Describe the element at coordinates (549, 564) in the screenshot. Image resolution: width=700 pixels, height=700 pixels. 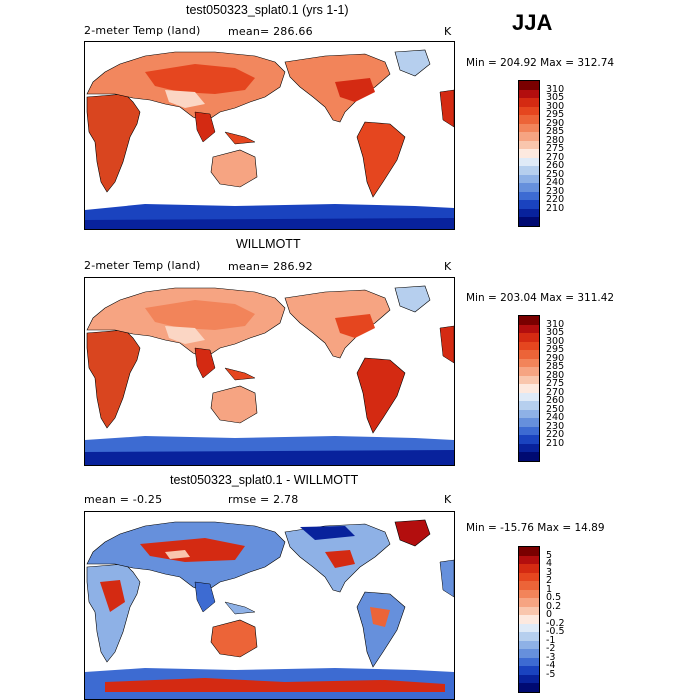
I see `colorbar-label: 4` at that location.